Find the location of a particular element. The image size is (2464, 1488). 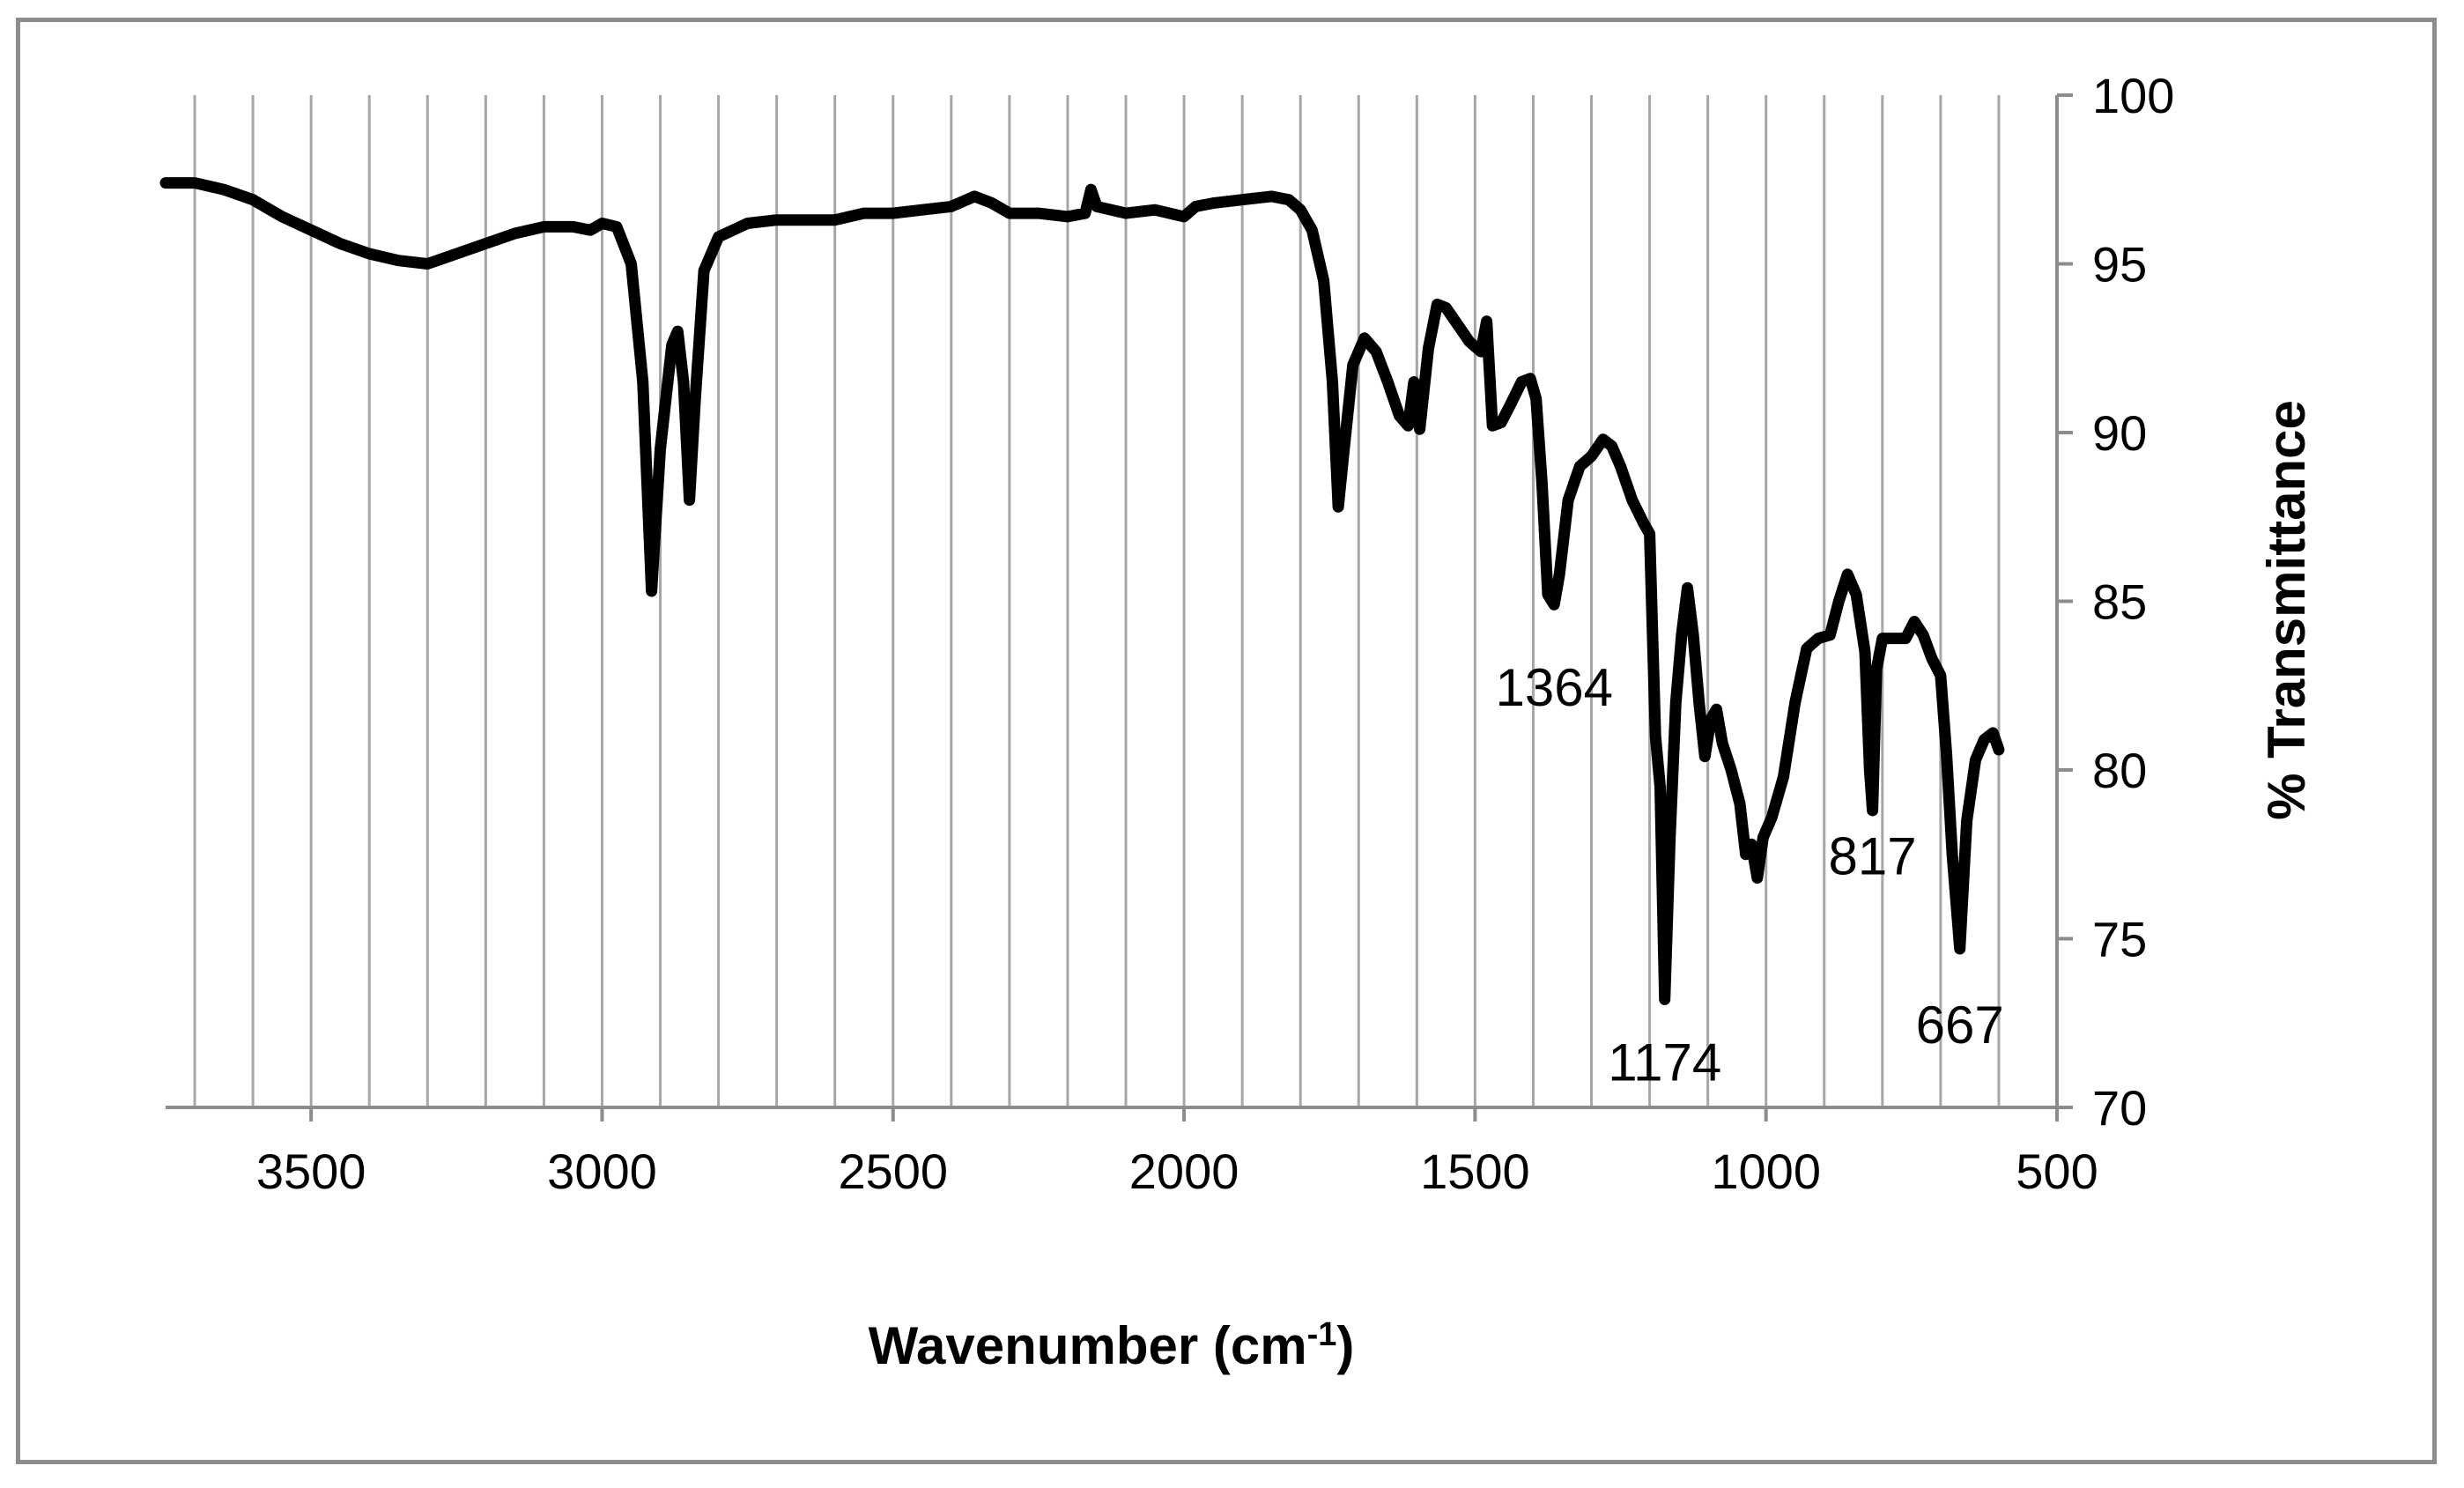

y-tick-label: 95 is located at coordinates (2120, 264).